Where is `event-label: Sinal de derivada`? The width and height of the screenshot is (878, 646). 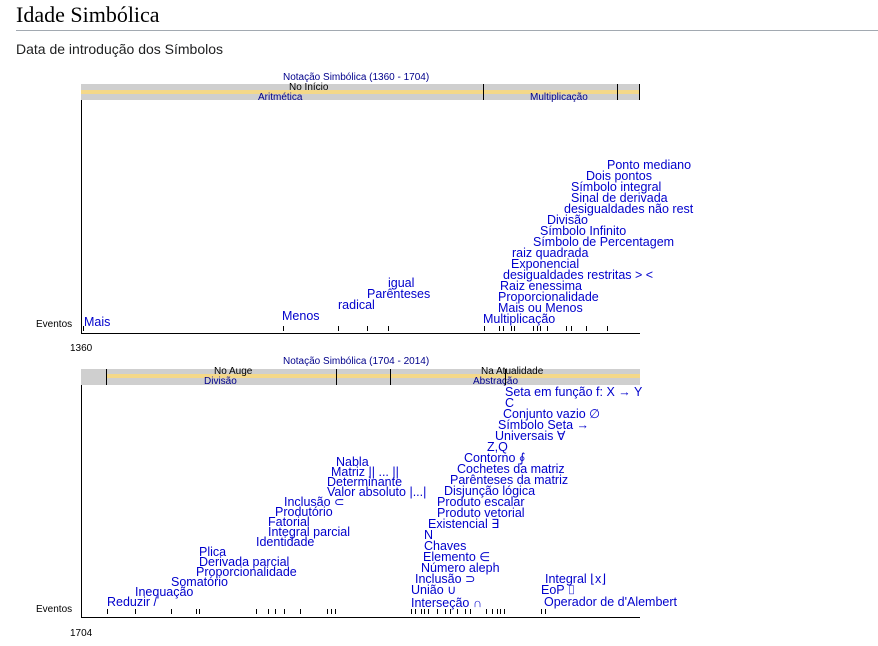
event-label: Sinal de derivada is located at coordinates (619, 198).